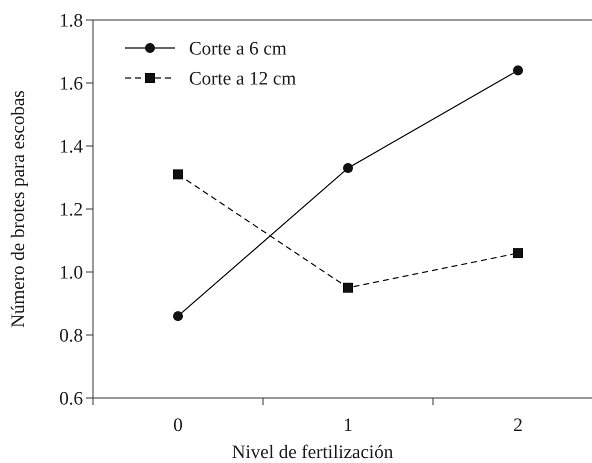  Describe the element at coordinates (71, 21) in the screenshot. I see `y-tick-label: 1.8` at that location.